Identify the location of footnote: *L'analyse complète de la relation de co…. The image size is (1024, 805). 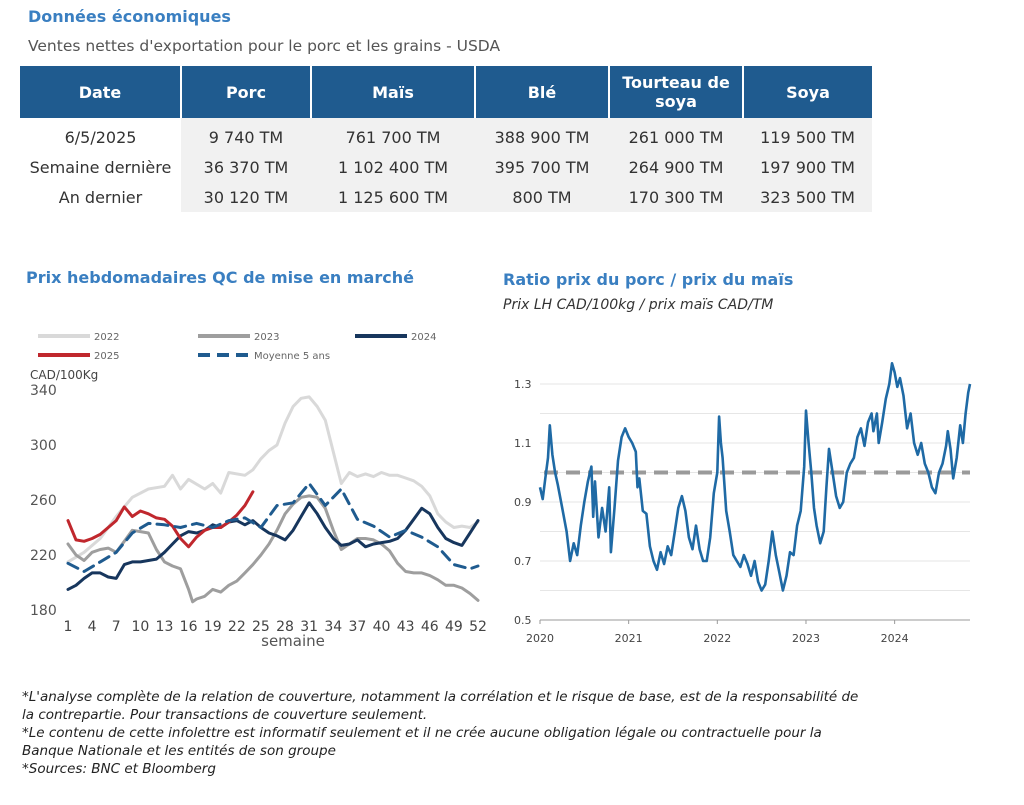
(440, 706).